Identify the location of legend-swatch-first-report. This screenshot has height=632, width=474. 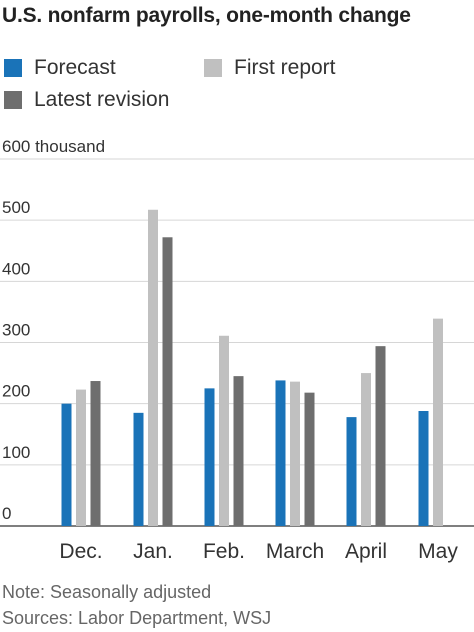
(213, 68).